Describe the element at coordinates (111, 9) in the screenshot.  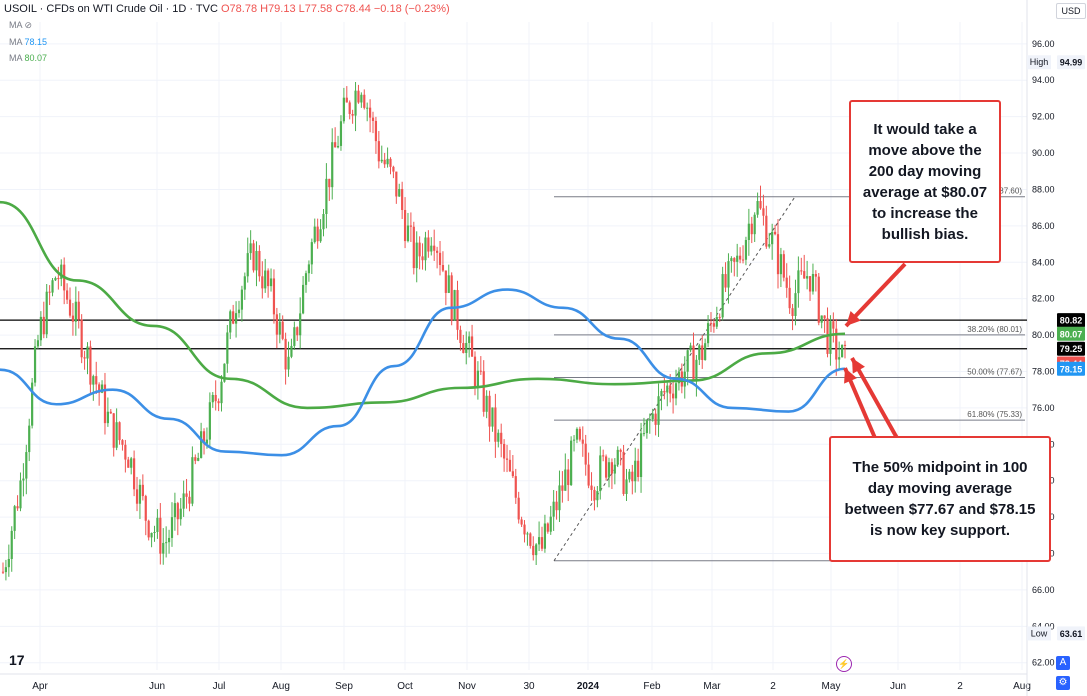
I see `symbol-line: USOIL · CFDs on WTI Crude Oil · 1D · TVC` at that location.